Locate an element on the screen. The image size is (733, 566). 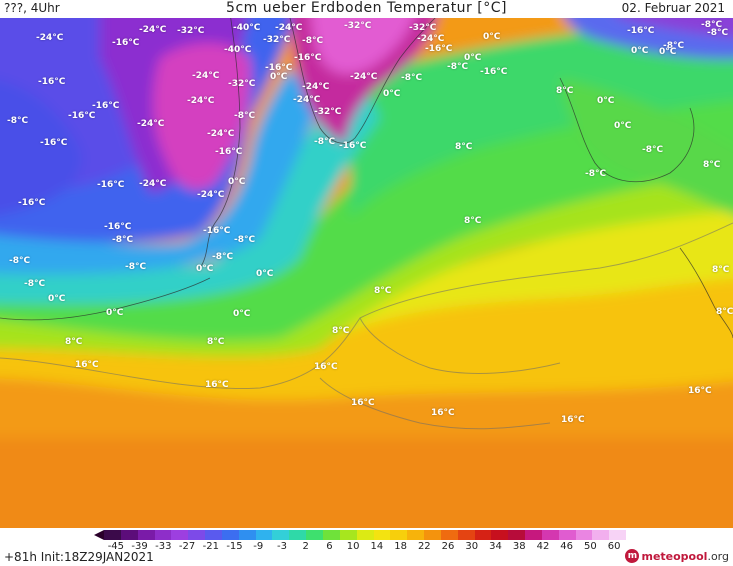
colorbar-tick-label: 14 is located at coordinates (377, 546).